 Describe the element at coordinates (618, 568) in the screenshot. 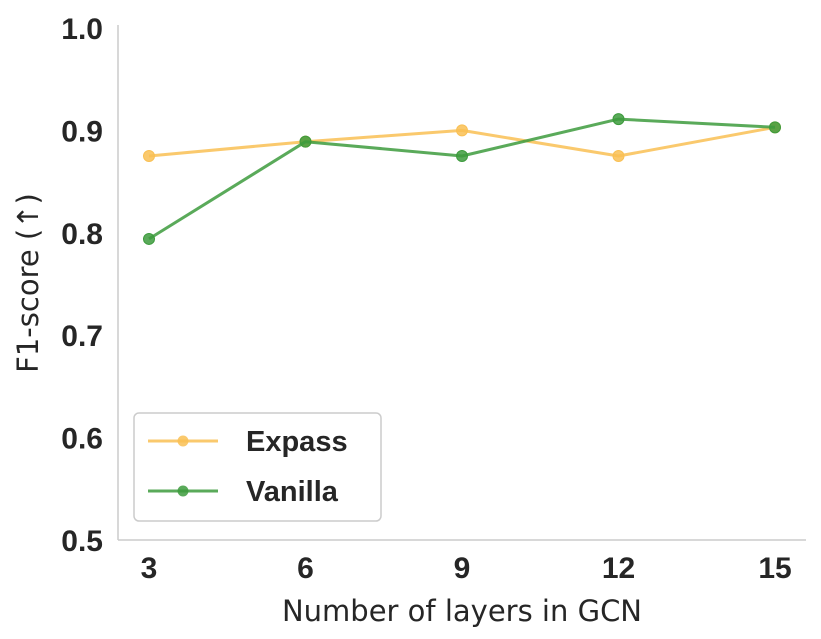

I see `x-tick-label: 12` at that location.